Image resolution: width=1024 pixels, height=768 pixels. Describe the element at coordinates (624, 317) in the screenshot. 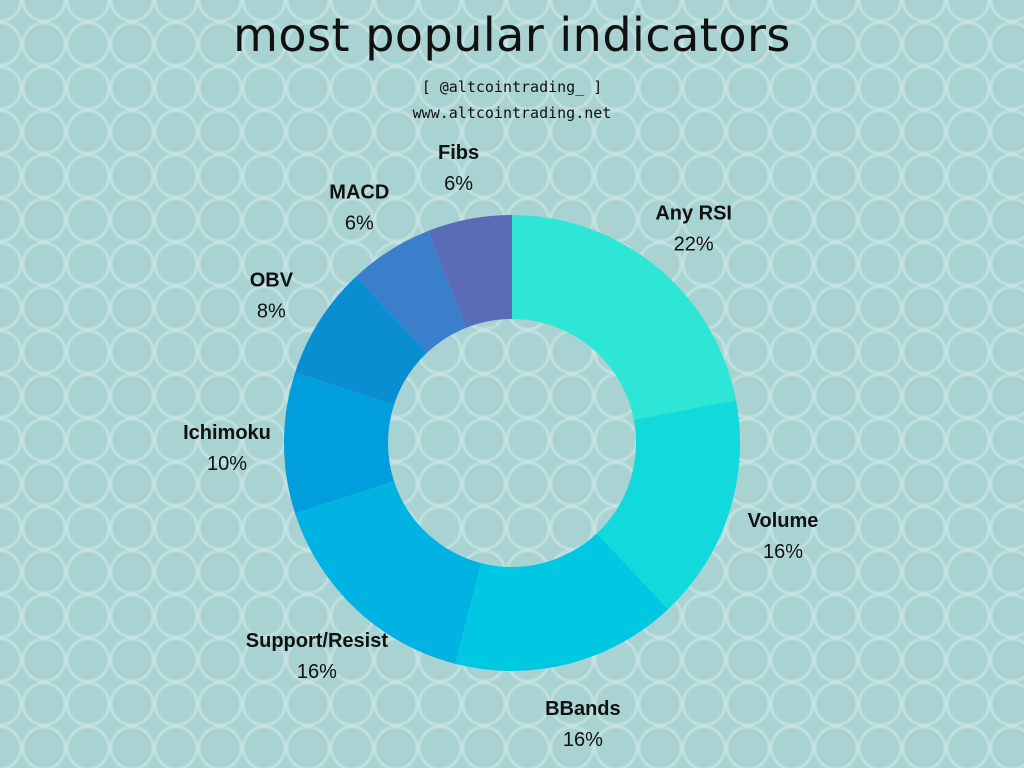

I see `slice-any-rsi` at that location.